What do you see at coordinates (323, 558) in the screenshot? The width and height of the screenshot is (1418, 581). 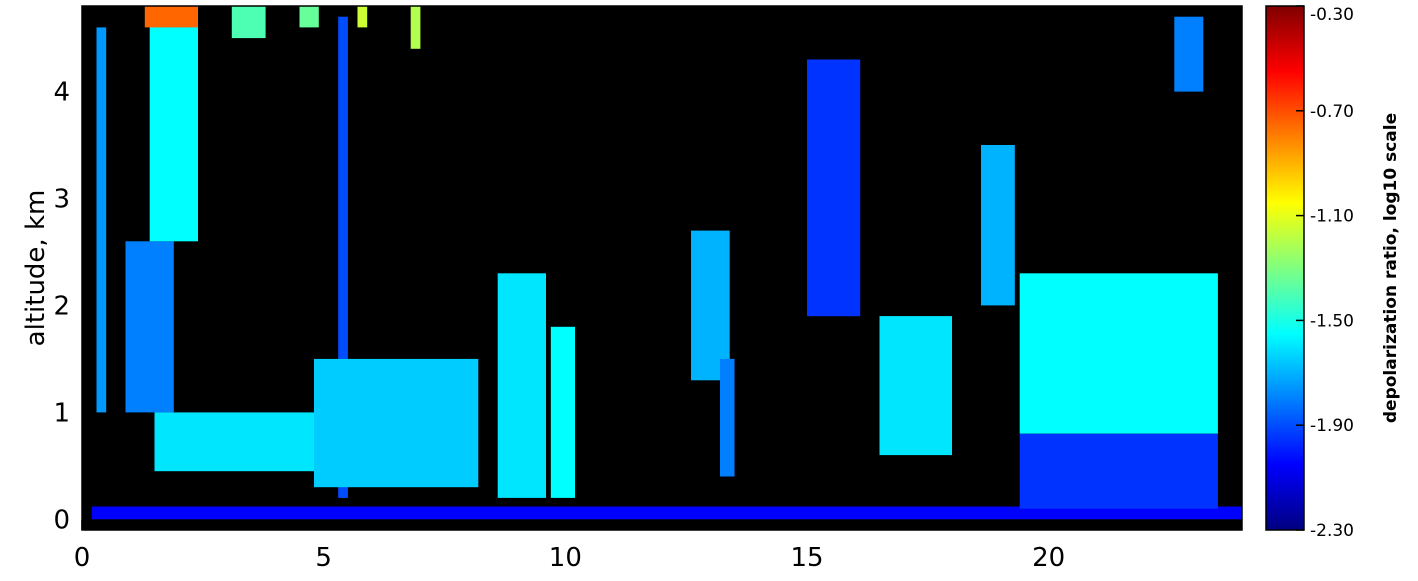 I see `x-tick-label: 5` at bounding box center [323, 558].